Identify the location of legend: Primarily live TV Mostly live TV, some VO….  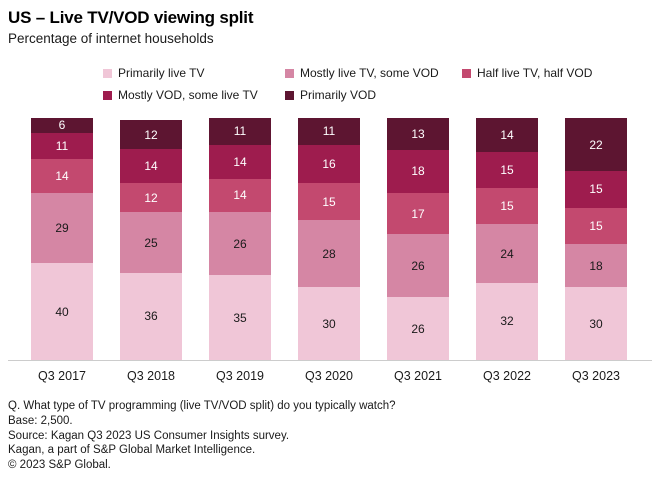
(347, 84).